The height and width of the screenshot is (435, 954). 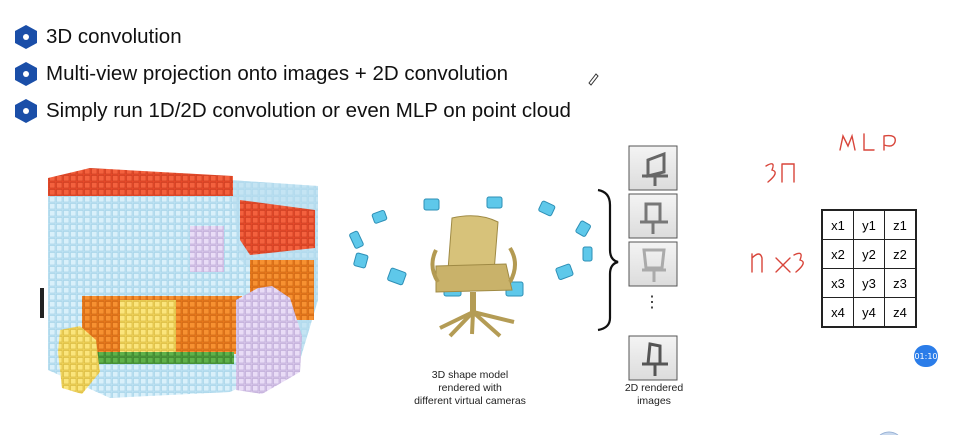 I want to click on table-cell: y3, so click(x=869, y=283).